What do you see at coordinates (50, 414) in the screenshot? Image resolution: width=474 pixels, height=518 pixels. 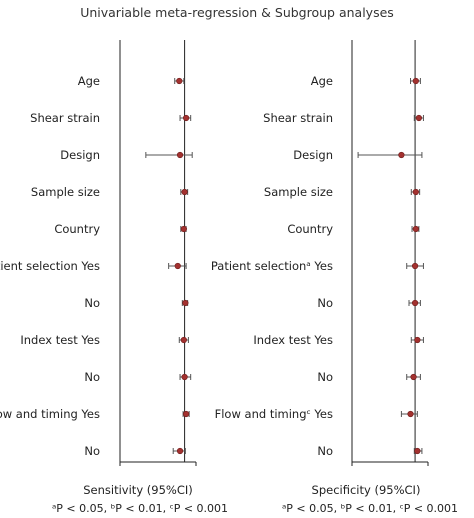 I see `row-label: Flow and timing Yes` at bounding box center [50, 414].